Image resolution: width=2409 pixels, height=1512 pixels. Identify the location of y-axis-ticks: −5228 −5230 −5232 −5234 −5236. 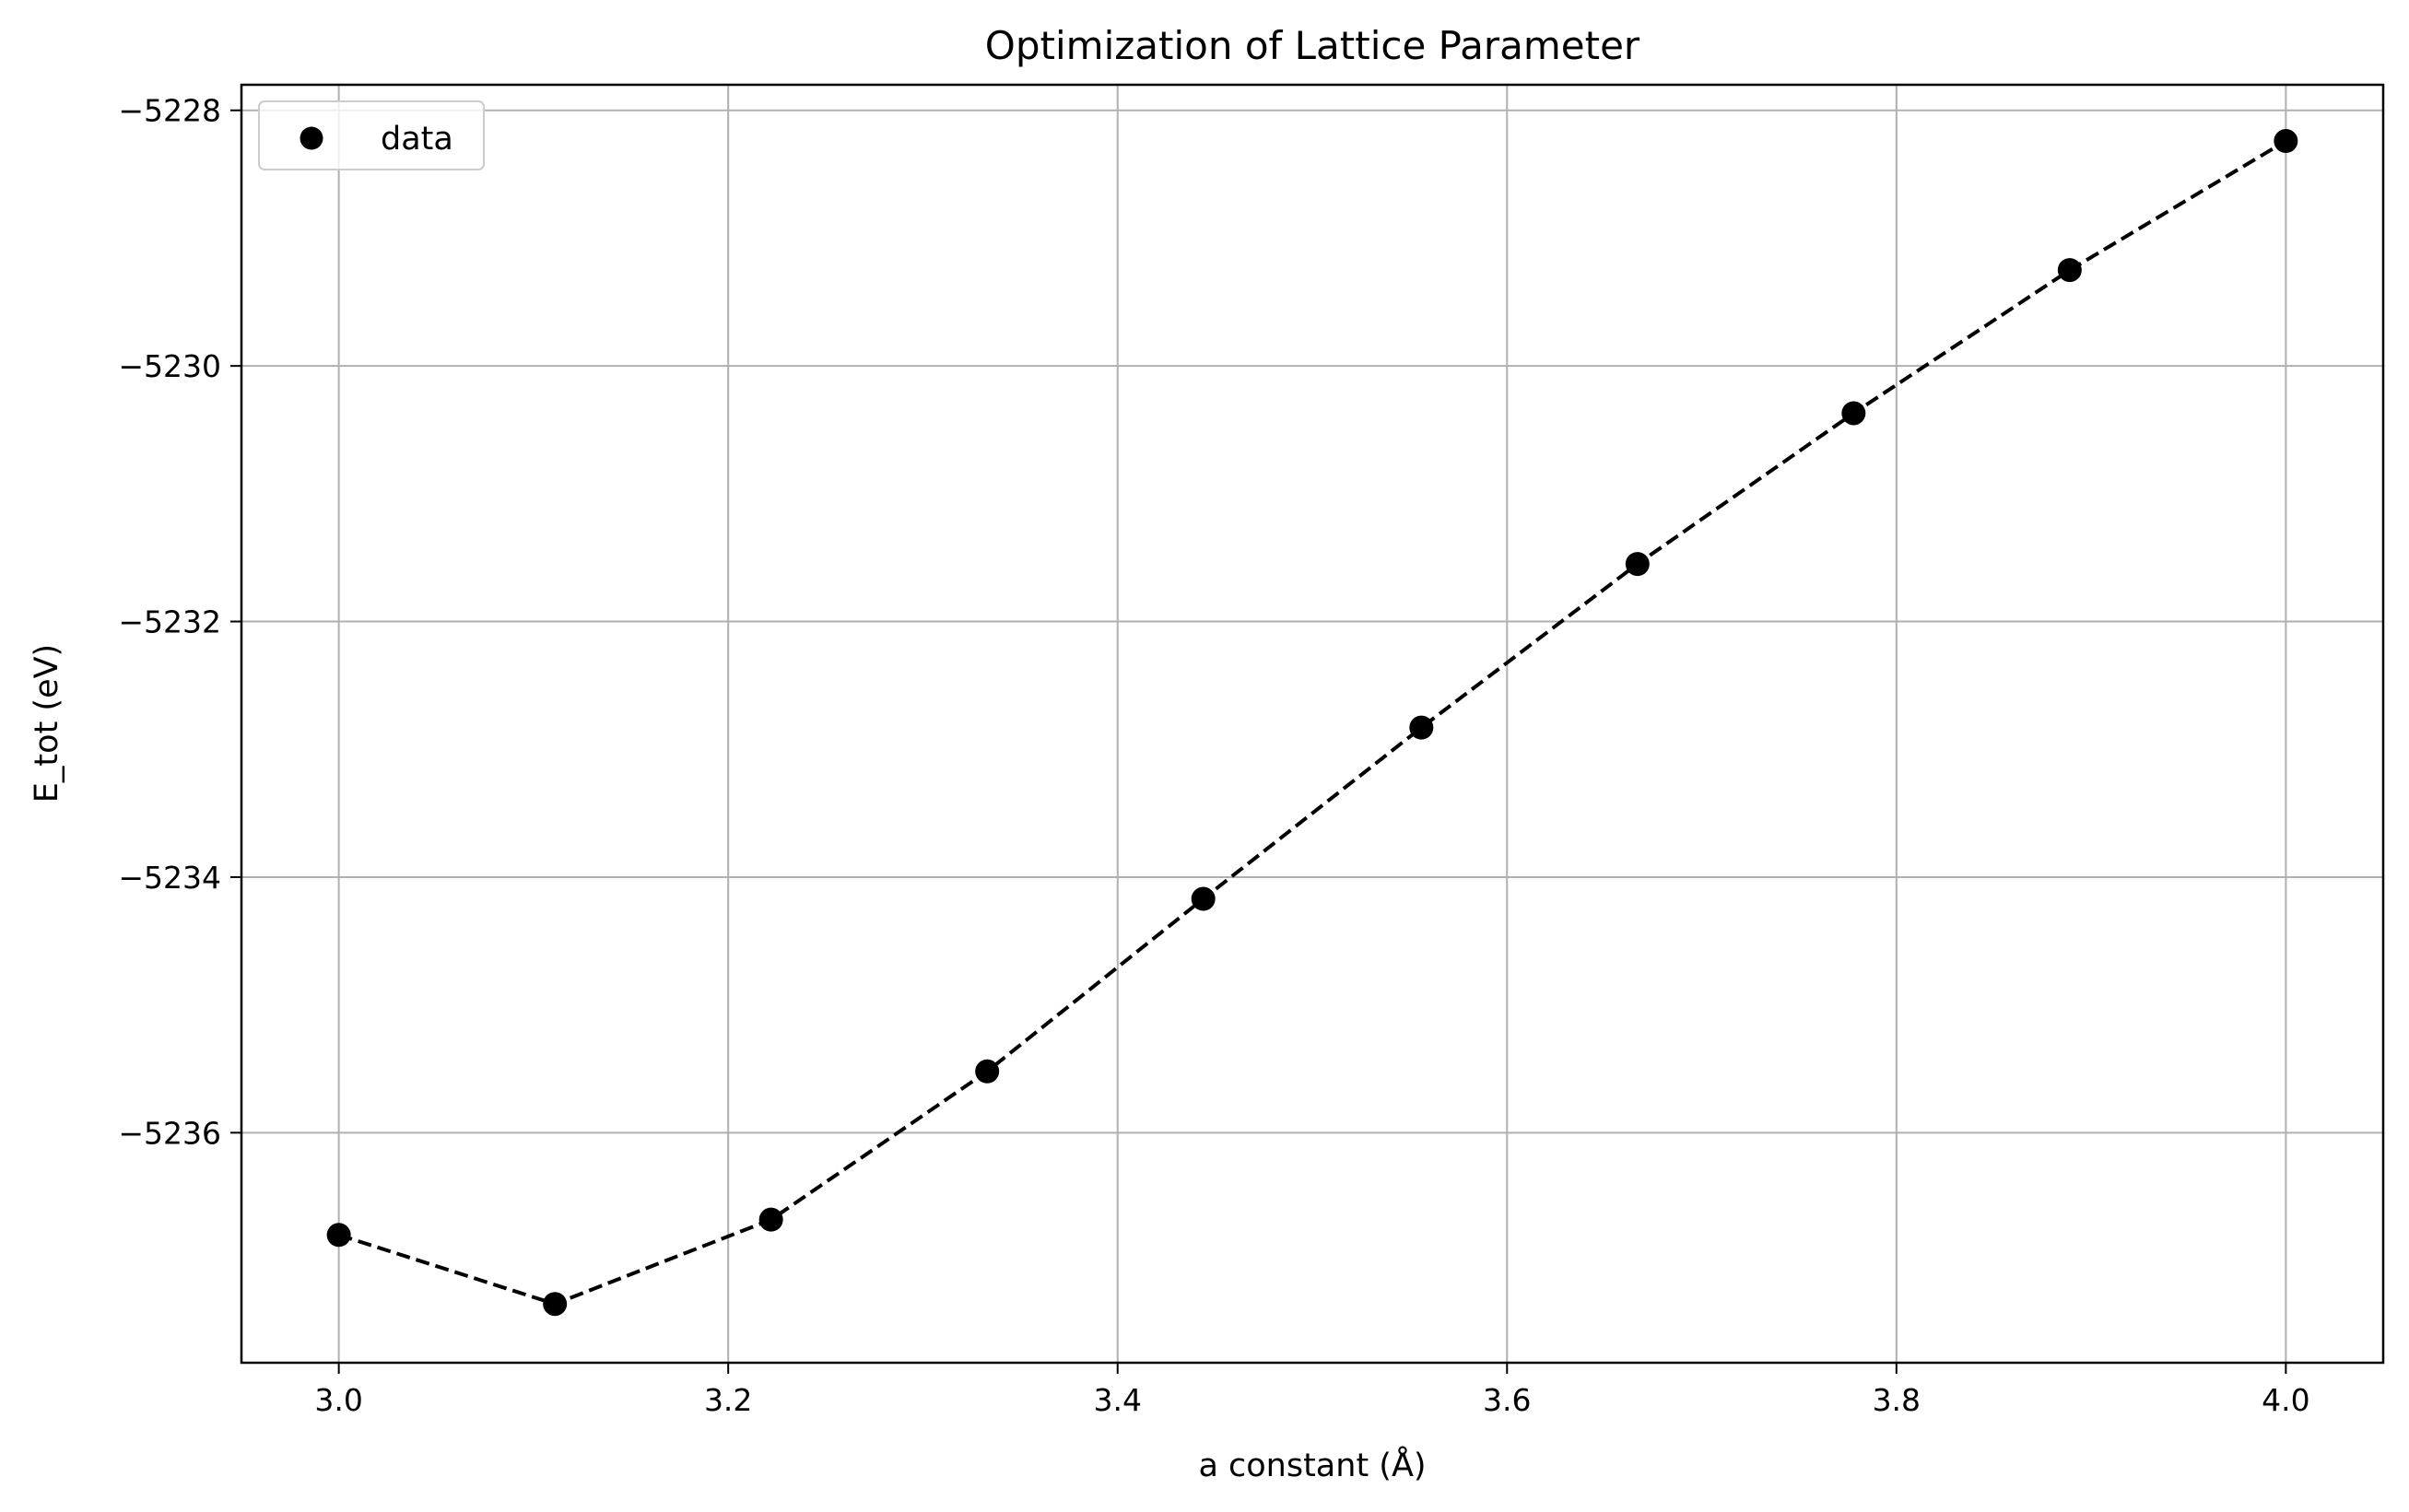
(179, 622).